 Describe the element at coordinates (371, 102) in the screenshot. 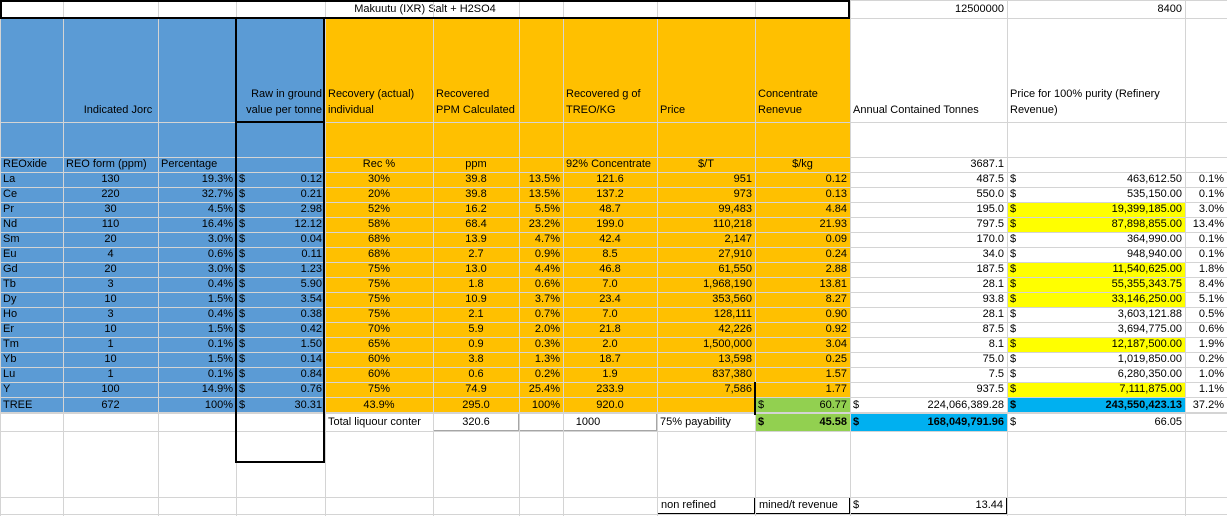

I see `recovery-header: Recovery (actual) individual` at that location.